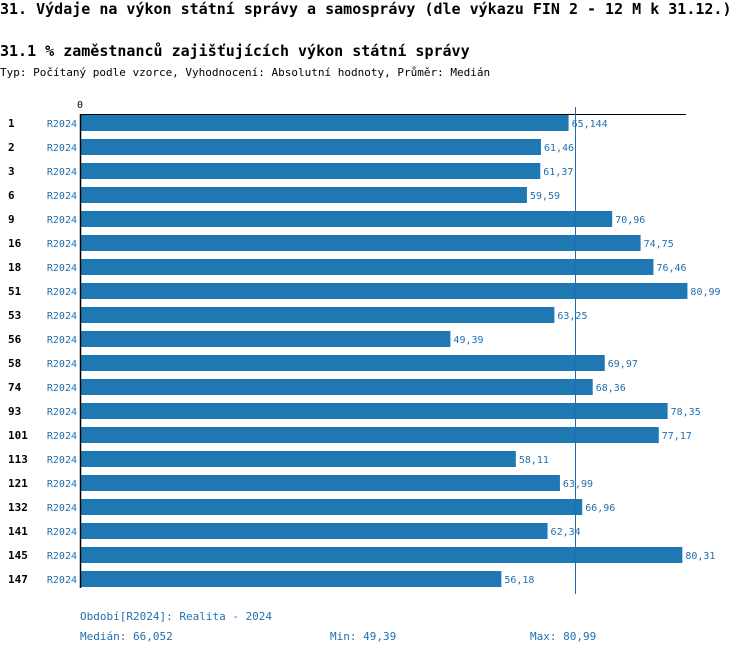  Describe the element at coordinates (126, 636) in the screenshot. I see `footer-median: Medián: 66,052` at that location.